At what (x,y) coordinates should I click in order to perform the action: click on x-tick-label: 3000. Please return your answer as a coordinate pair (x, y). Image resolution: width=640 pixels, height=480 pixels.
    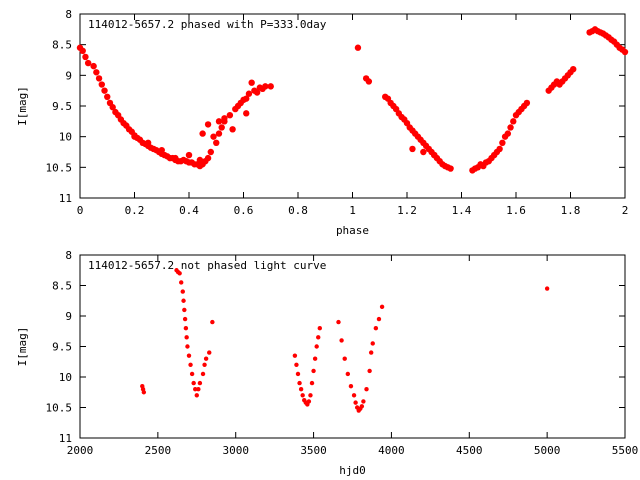
    Looking at the image, I should click on (235, 450).